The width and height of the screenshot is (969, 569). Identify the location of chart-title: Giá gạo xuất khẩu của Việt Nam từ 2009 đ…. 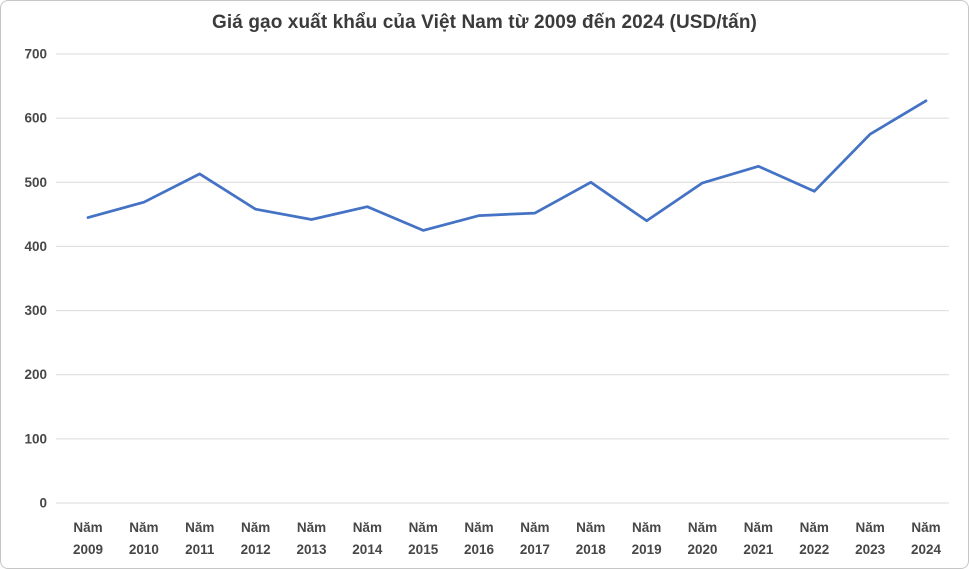
(484, 22).